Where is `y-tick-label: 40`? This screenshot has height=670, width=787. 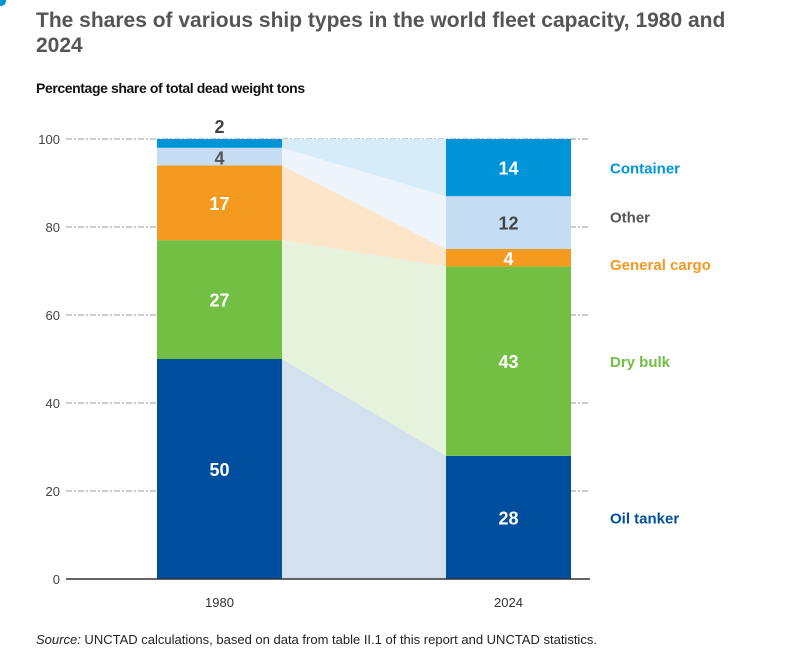
y-tick-label: 40 is located at coordinates (53, 403).